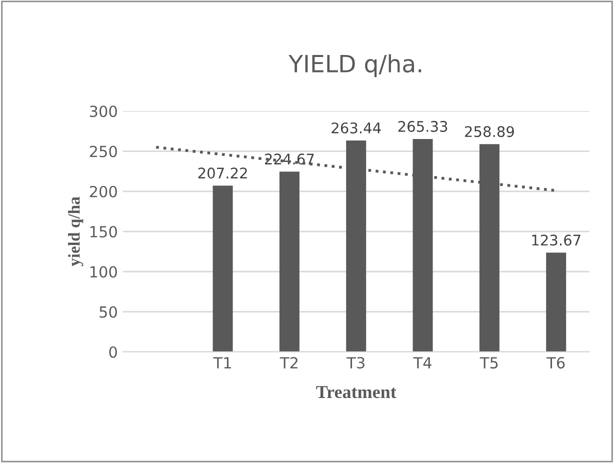 This screenshot has height=463, width=614. I want to click on chart-title: YIELD q/ha., so click(355, 66).